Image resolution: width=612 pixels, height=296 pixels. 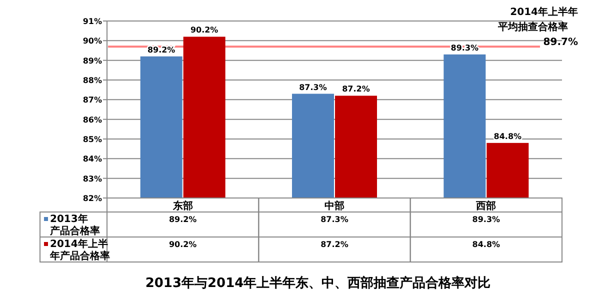 I want to click on y-tick-label: 82%, so click(x=92, y=198).